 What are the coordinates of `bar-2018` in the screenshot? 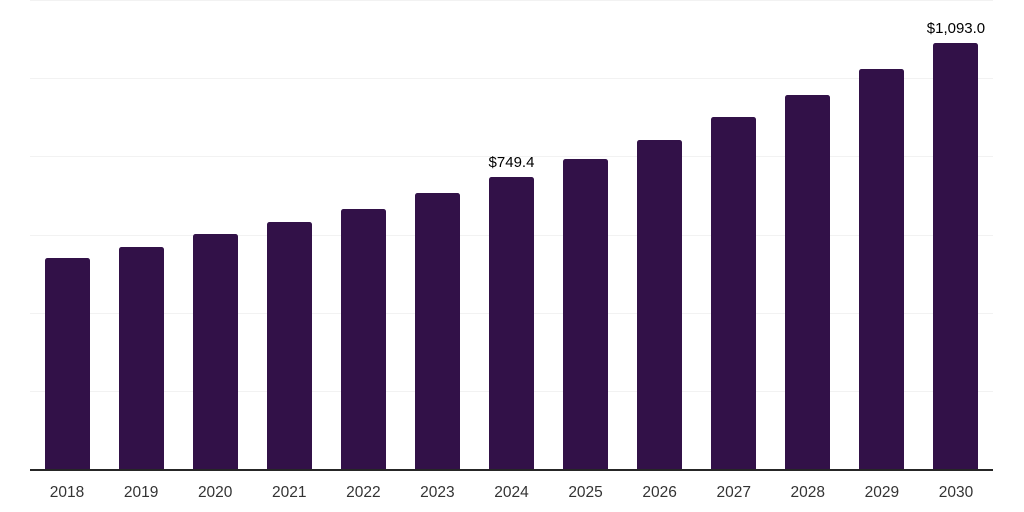 It's located at (67, 364).